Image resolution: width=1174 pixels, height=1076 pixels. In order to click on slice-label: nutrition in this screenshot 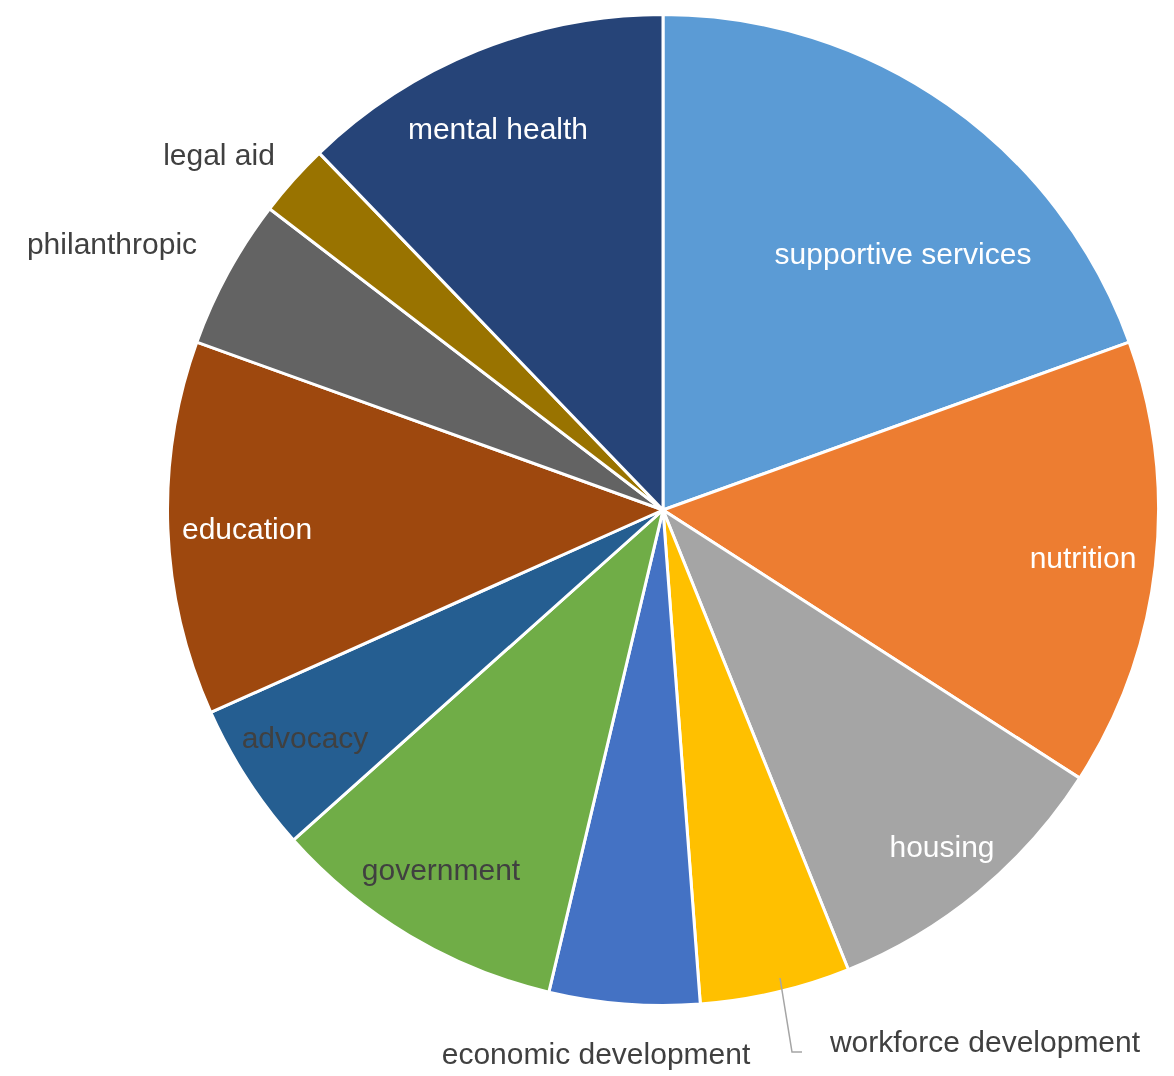, I will do `click(1083, 558)`.